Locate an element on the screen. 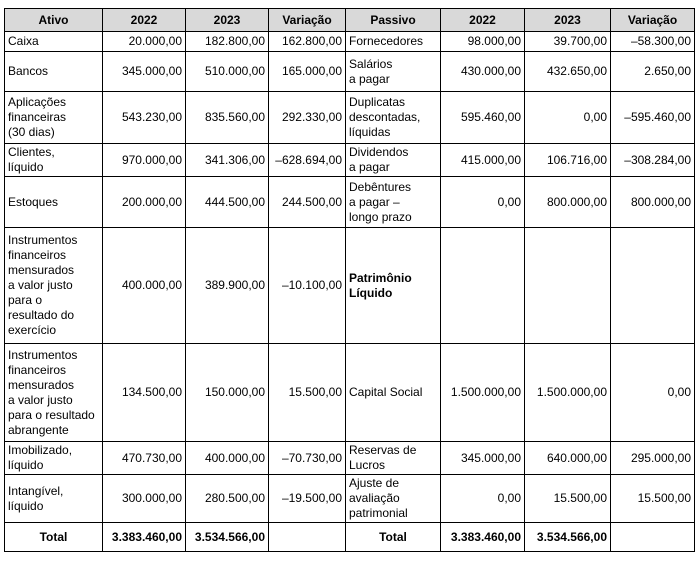  value-cell: 20.000,00 is located at coordinates (144, 41).